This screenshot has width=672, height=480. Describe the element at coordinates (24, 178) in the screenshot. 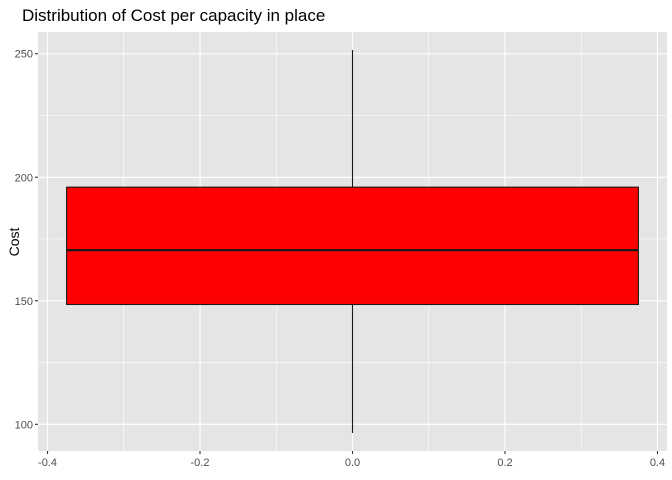

I see `y-tick-label: 200` at that location.